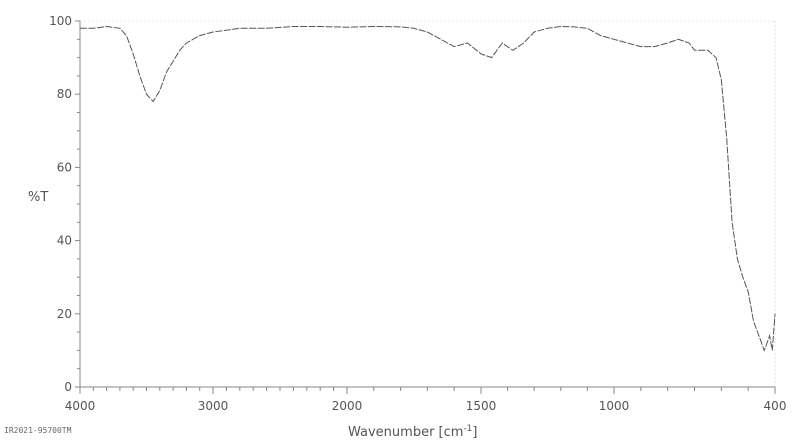  Describe the element at coordinates (38, 430) in the screenshot. I see `spectrum-id-footer: IR2021-95700TM` at that location.